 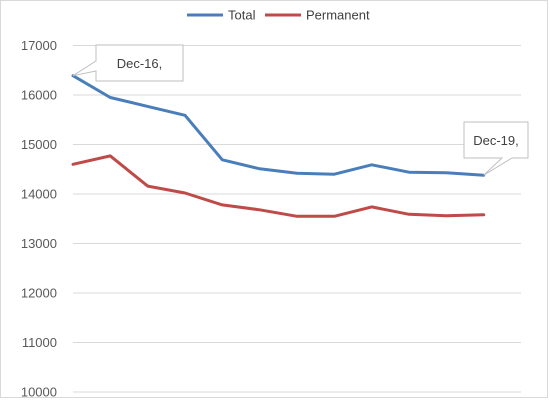 What do you see at coordinates (496, 140) in the screenshot?
I see `callout-label-1: Dec-19,` at bounding box center [496, 140].